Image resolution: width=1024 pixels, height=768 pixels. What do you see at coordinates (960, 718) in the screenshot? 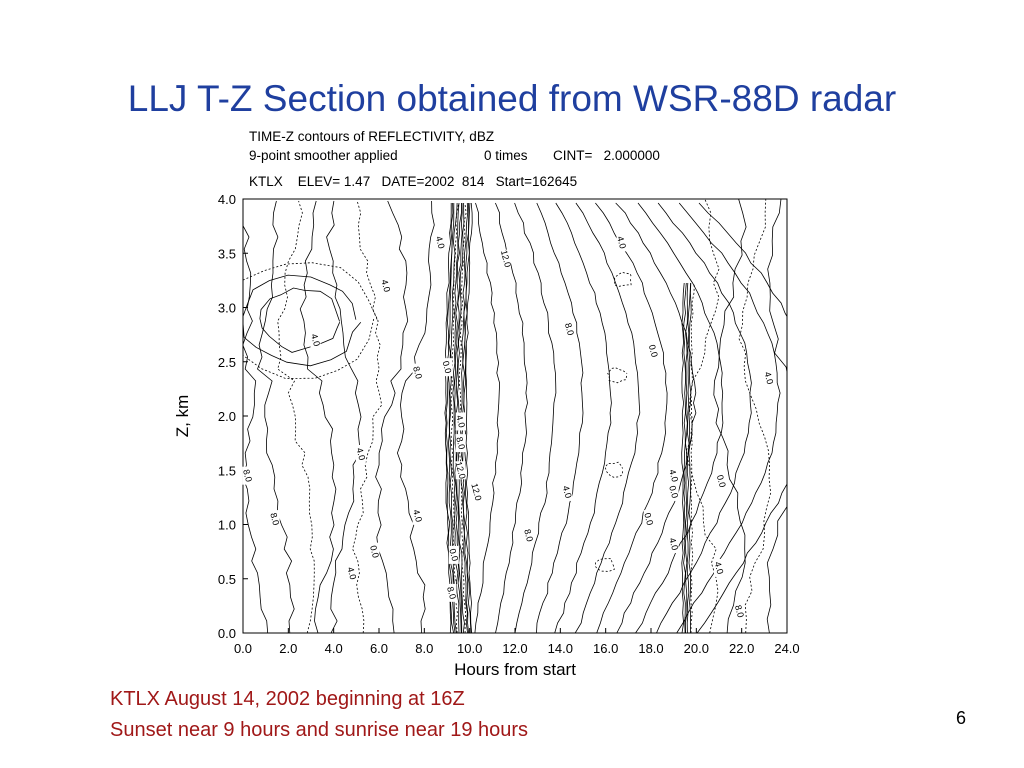
I see `page-number: 6` at bounding box center [960, 718].